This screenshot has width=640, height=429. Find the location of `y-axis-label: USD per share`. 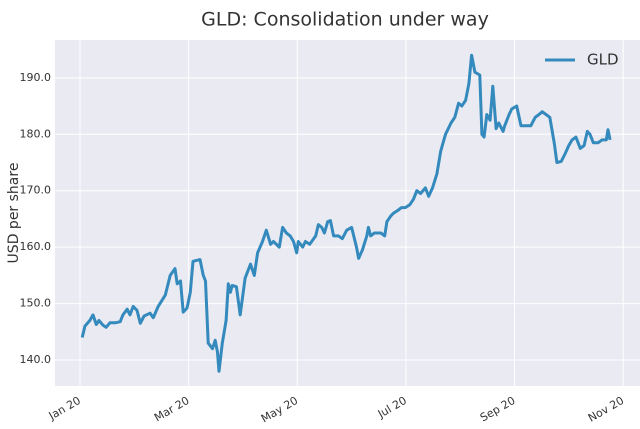

y-axis-label: USD per share is located at coordinates (14, 213).